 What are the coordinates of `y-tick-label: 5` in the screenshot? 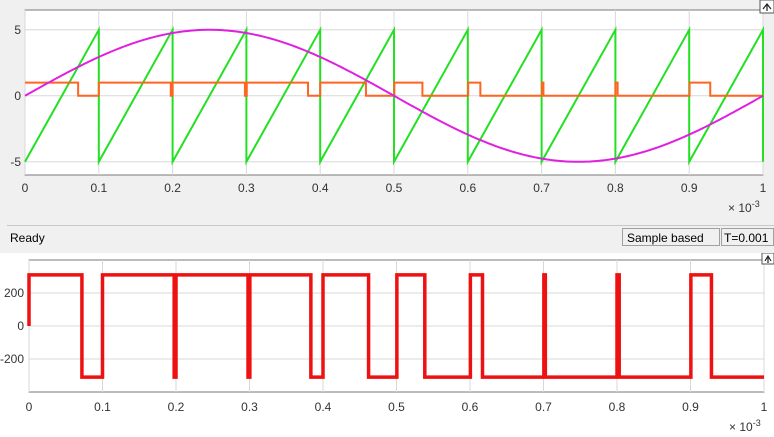 It's located at (17, 30).